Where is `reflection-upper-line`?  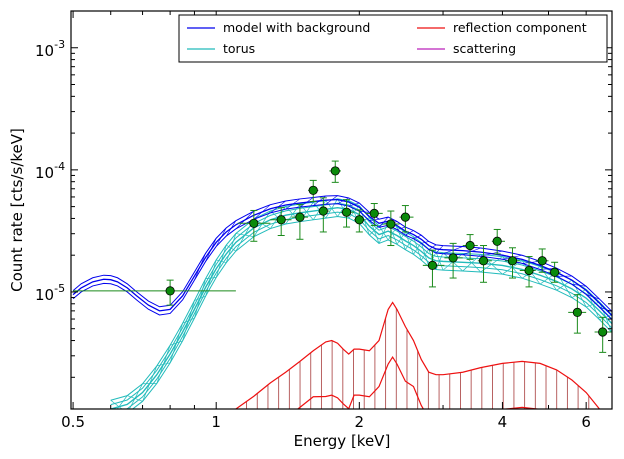 reflection-upper-line is located at coordinates (417, 355).